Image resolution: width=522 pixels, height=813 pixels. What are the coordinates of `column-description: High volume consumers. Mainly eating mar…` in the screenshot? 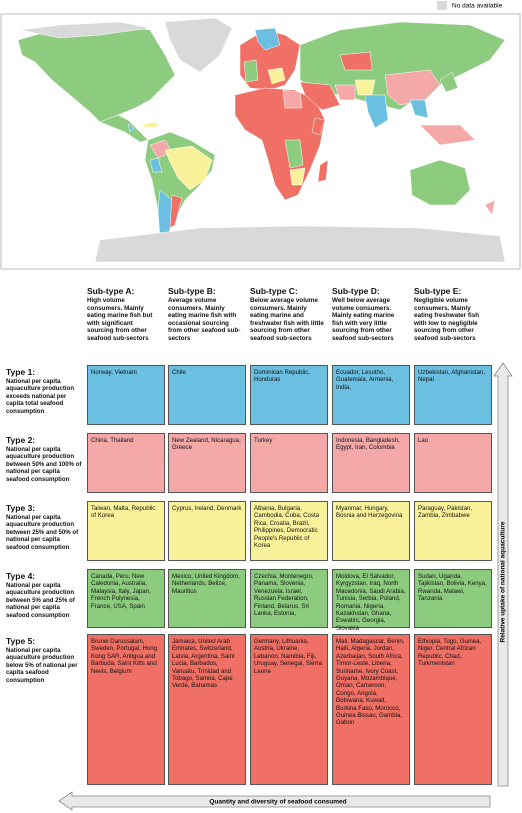 It's located at (120, 319).